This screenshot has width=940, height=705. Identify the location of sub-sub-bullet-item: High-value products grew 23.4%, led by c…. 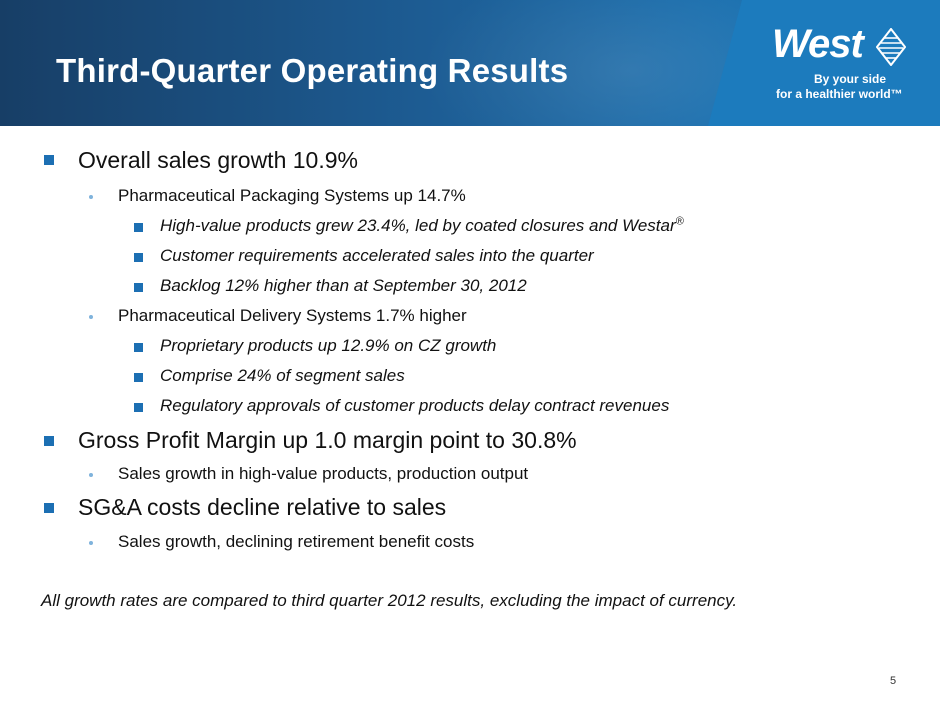
(422, 226).